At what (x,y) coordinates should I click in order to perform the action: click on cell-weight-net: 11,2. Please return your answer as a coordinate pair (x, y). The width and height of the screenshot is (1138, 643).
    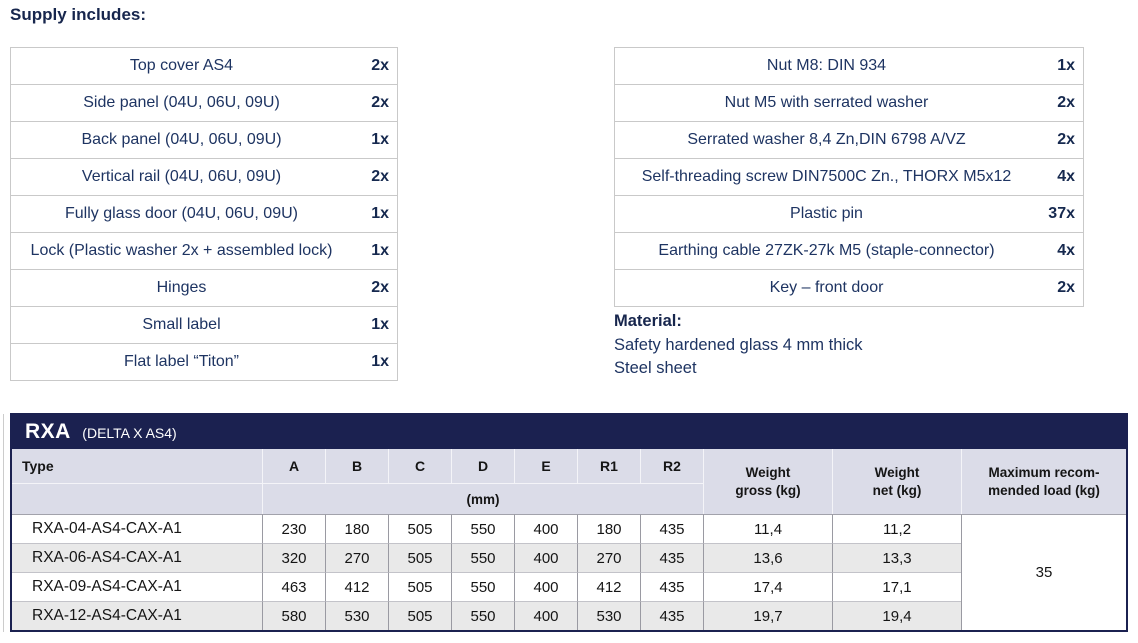
    Looking at the image, I should click on (896, 528).